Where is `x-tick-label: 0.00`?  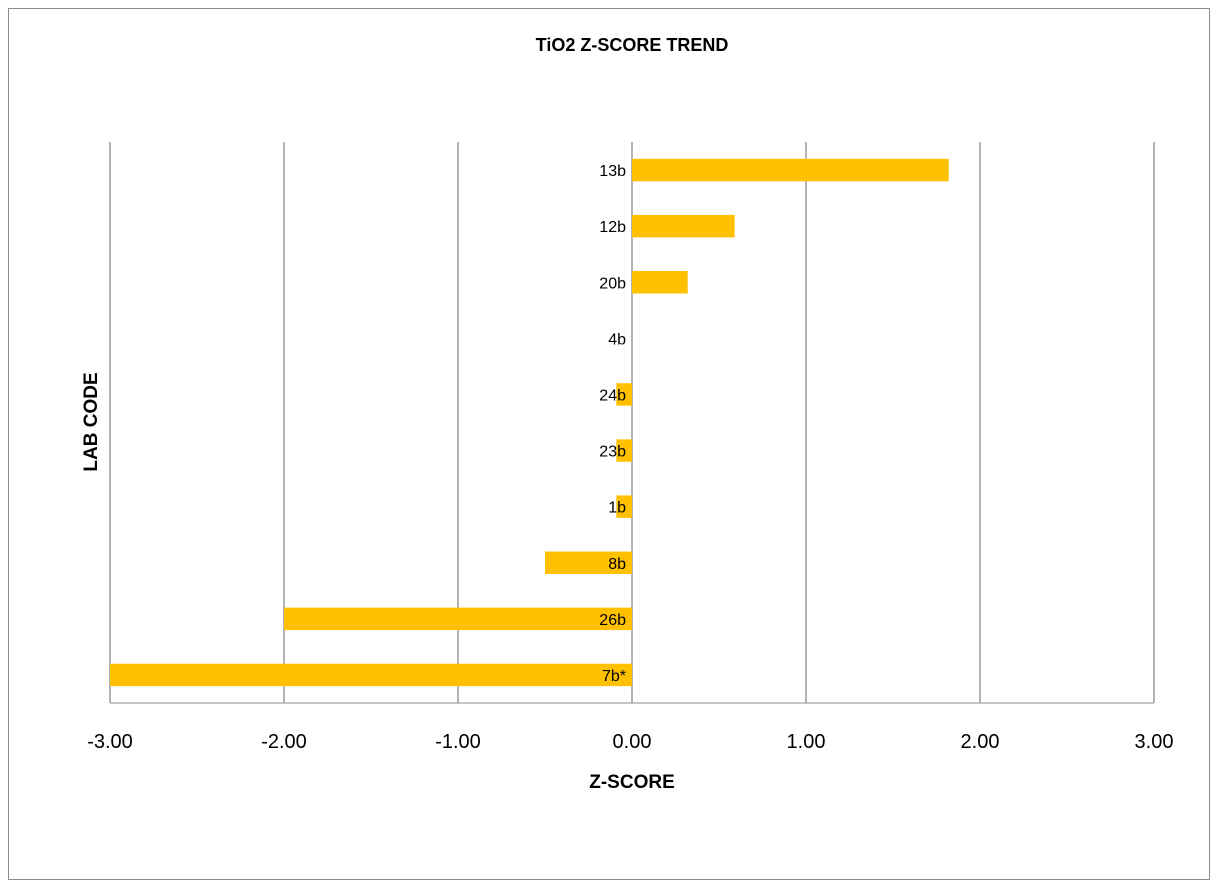 x-tick-label: 0.00 is located at coordinates (632, 742).